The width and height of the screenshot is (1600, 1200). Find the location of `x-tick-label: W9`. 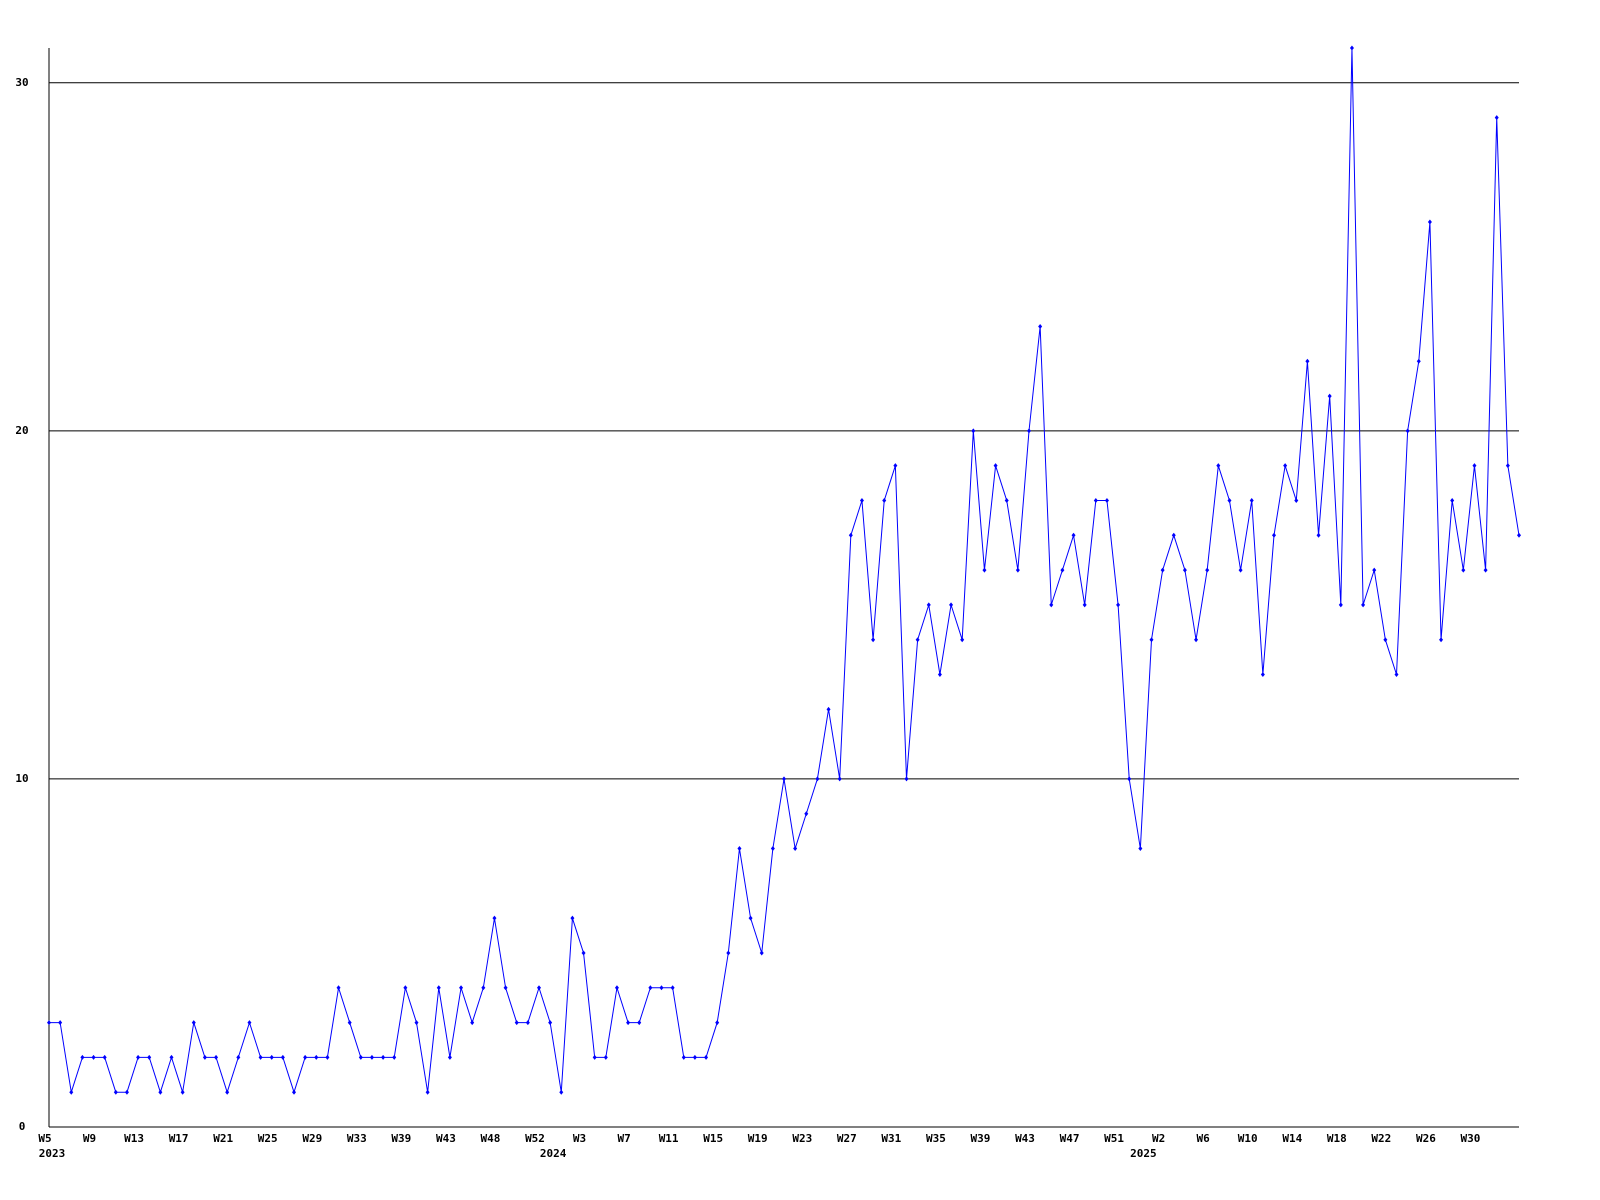

x-tick-label: W9 is located at coordinates (89, 1138).